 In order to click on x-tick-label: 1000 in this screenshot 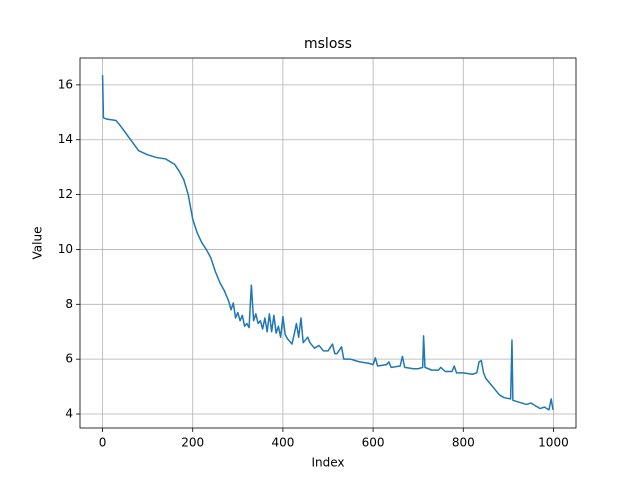, I will do `click(553, 443)`.